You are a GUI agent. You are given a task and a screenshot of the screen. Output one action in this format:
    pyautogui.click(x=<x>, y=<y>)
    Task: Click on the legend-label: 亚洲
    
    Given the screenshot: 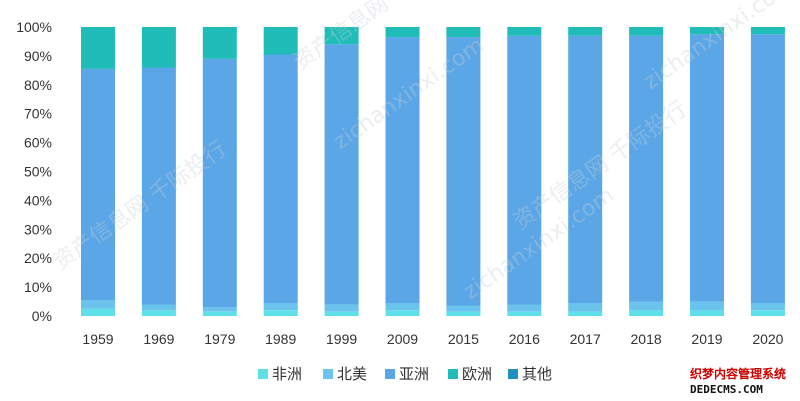 What is the action you would take?
    pyautogui.click(x=414, y=374)
    